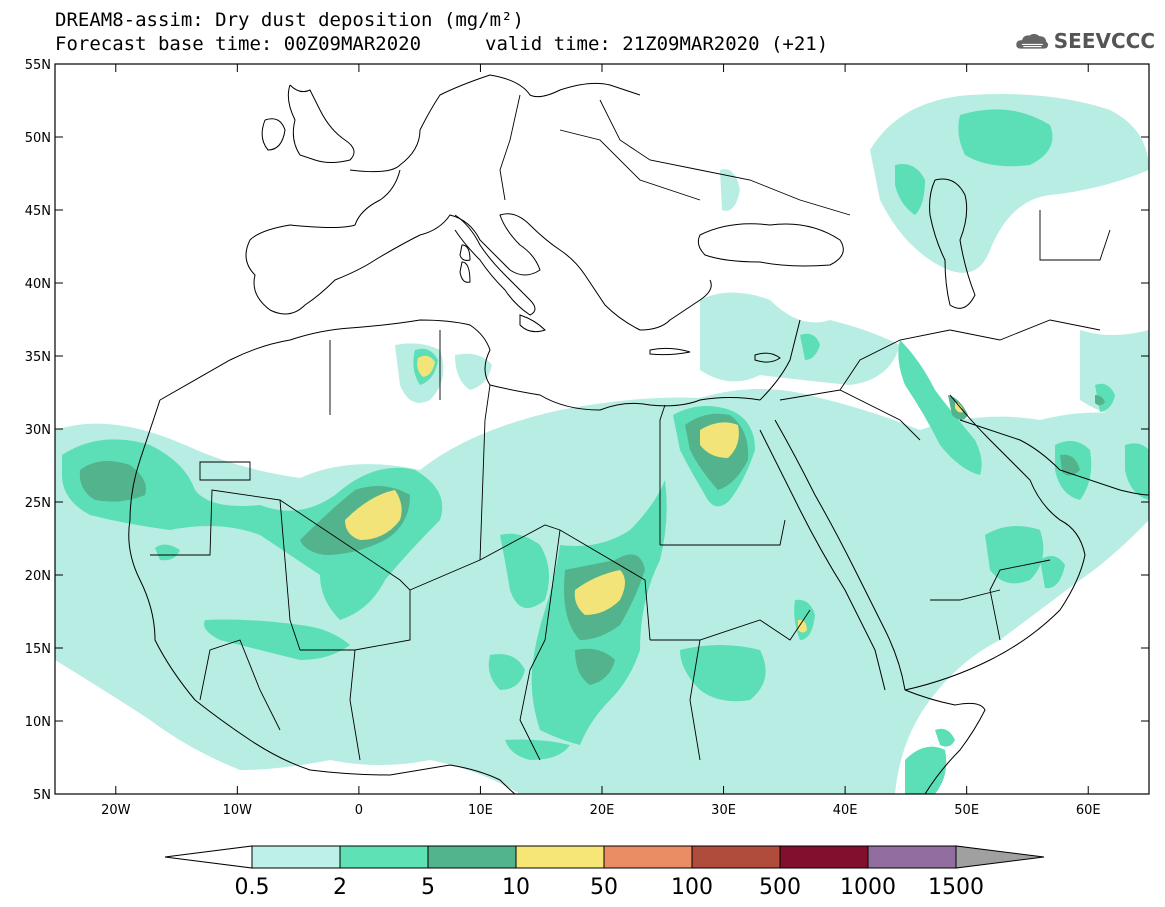 The height and width of the screenshot is (907, 1165). I want to click on colorbar-label: 0.5, so click(252, 887).